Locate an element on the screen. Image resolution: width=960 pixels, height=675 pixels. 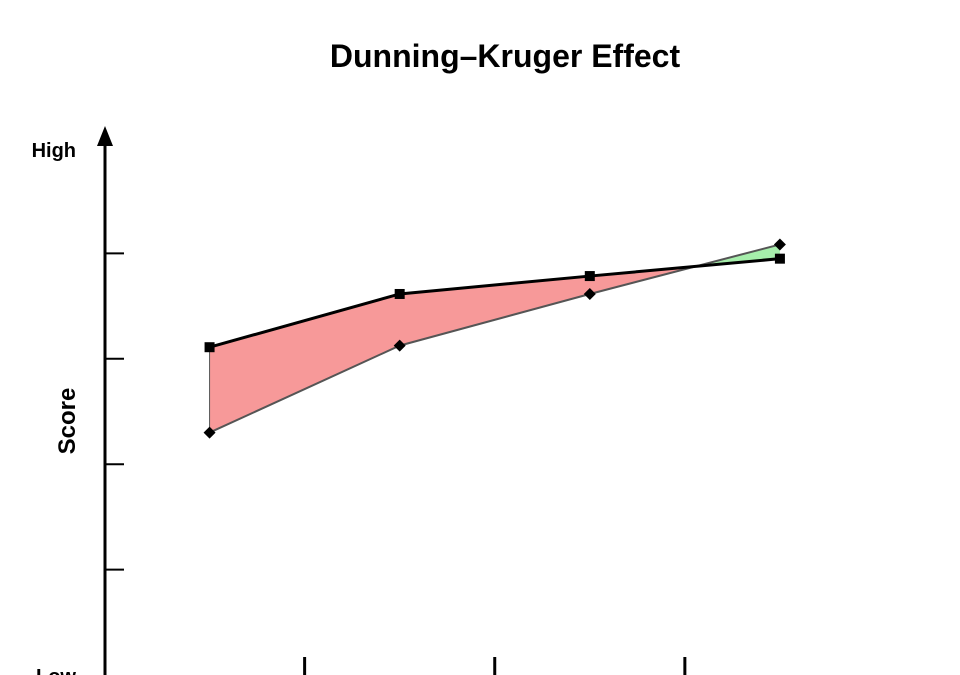
y-tick-label-high: High is located at coordinates (54, 151).